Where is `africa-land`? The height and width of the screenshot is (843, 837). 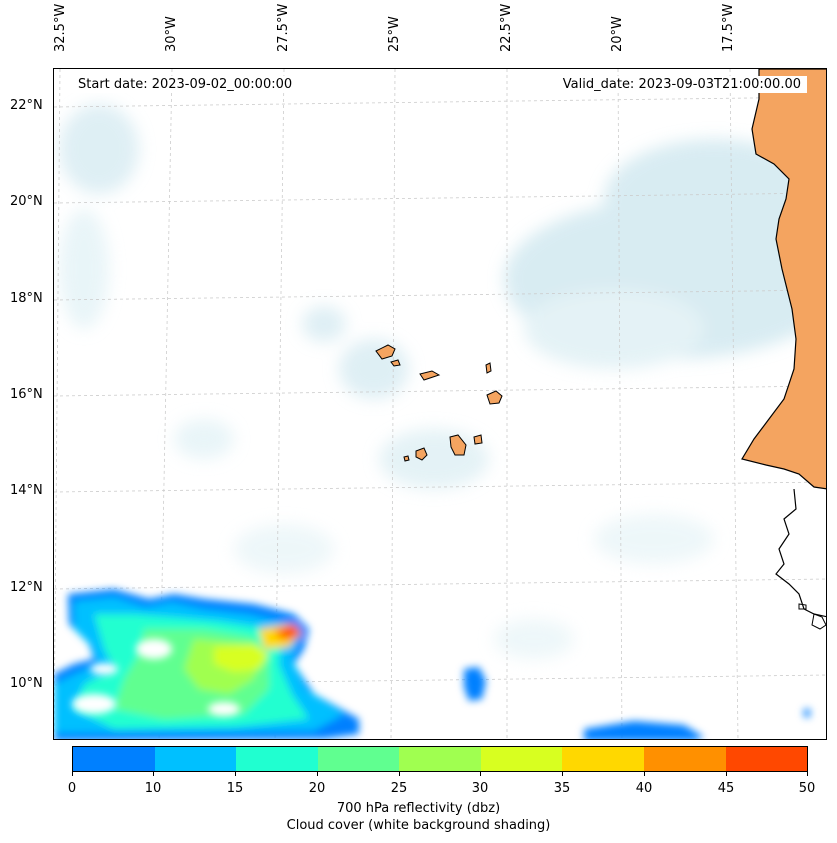 africa-land is located at coordinates (783, 279).